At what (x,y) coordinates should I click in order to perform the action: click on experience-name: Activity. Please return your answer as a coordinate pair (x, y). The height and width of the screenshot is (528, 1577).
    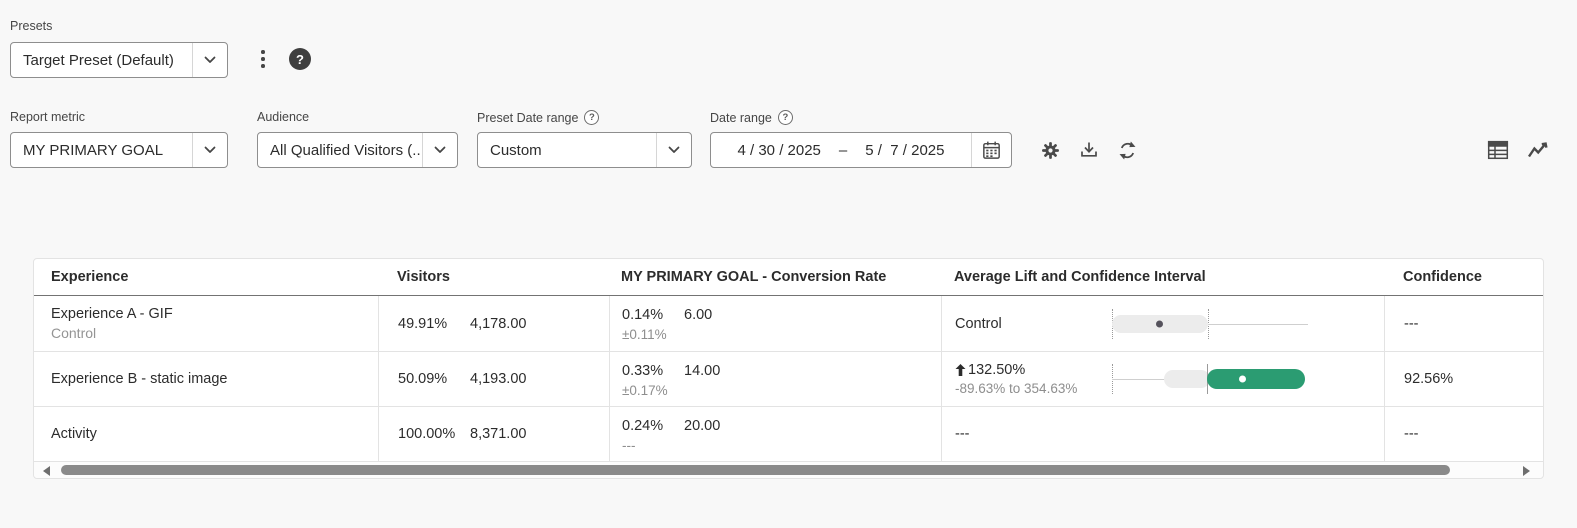
    Looking at the image, I should click on (74, 434).